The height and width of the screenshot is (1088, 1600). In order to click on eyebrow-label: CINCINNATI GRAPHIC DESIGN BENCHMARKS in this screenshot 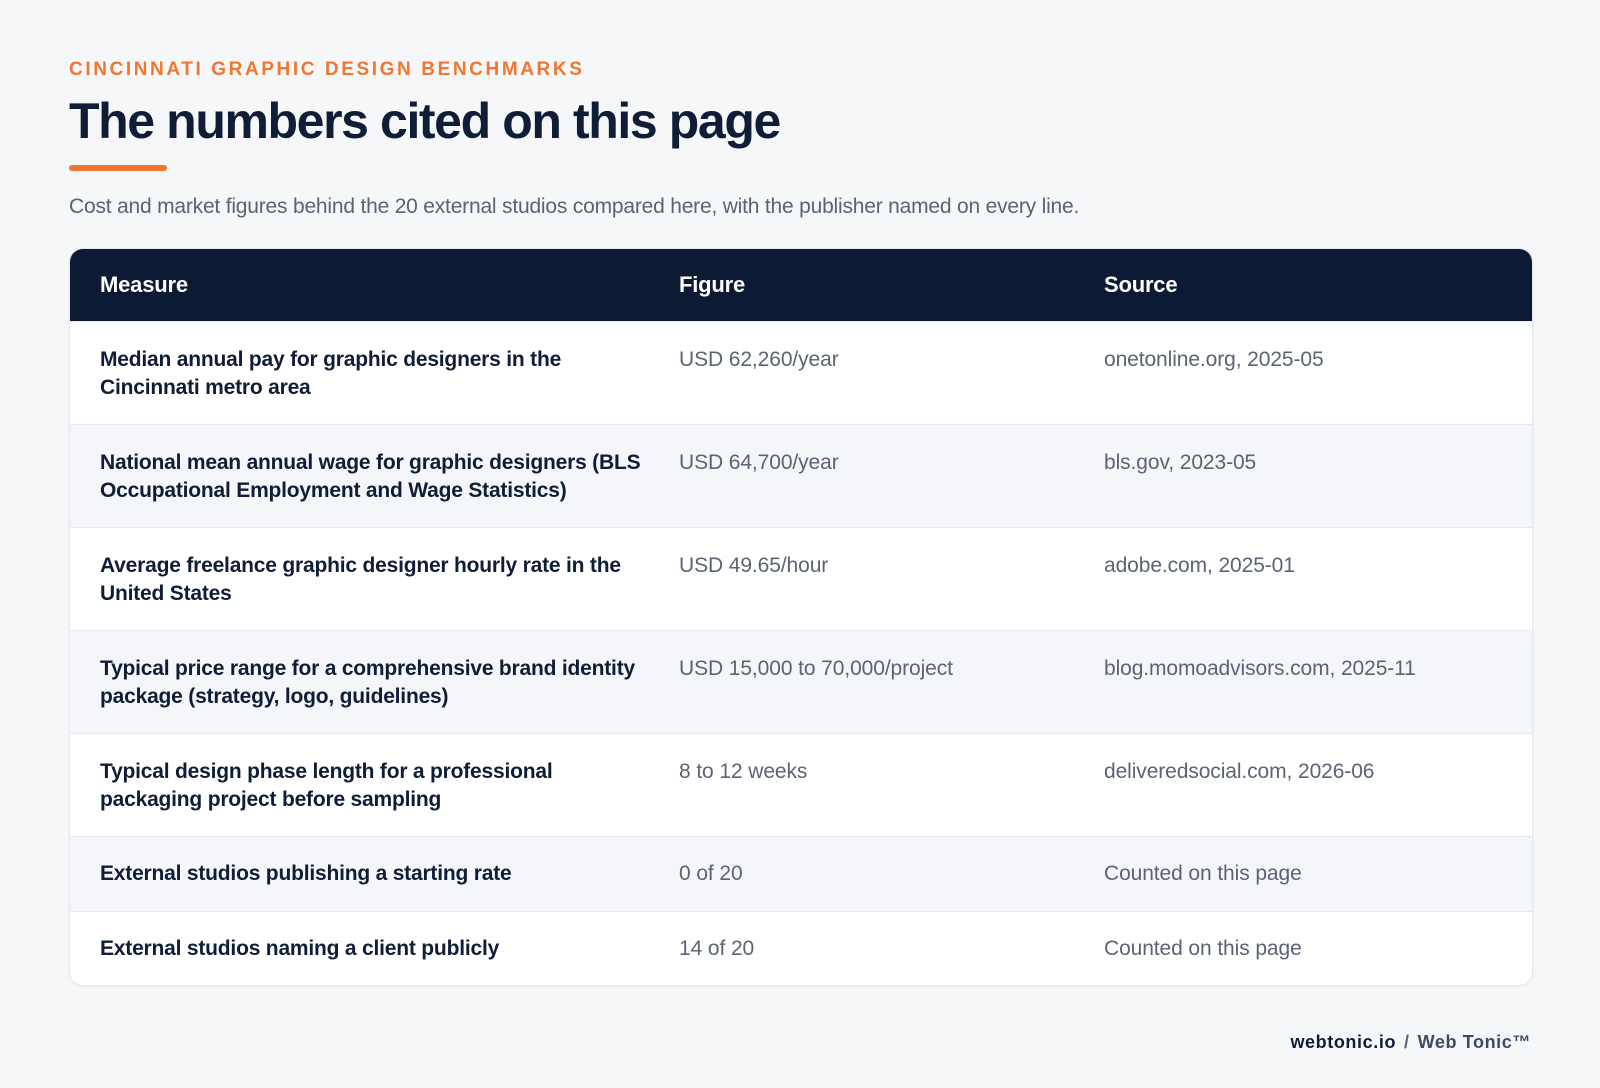, I will do `click(327, 69)`.